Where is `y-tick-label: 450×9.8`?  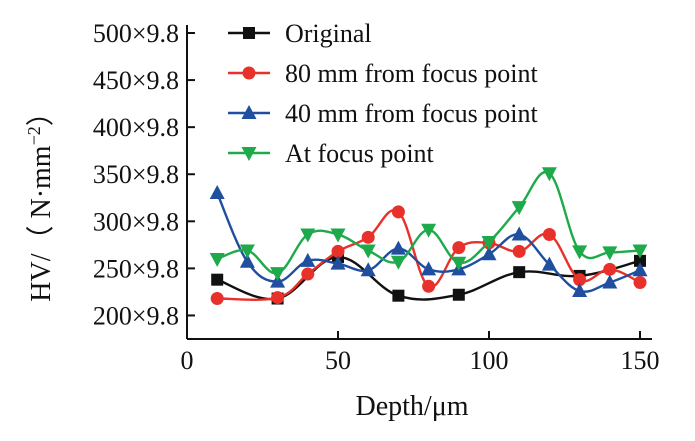
y-tick-label: 450×9.8 is located at coordinates (136, 80).